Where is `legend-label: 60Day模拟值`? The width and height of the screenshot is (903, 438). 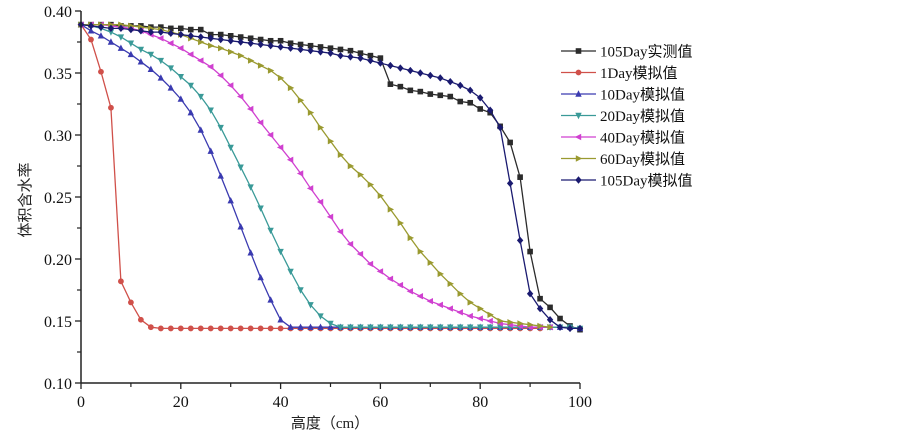 legend-label: 60Day模拟值 is located at coordinates (642, 159).